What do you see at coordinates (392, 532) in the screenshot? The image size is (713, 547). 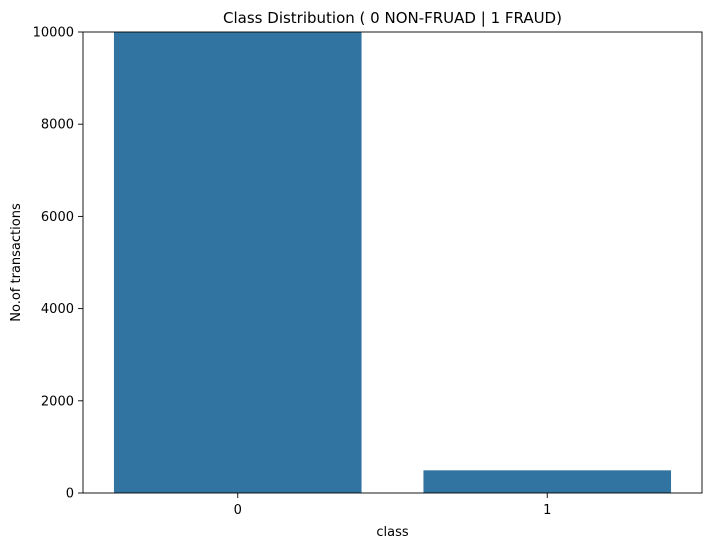 I see `x-axis-label: class` at bounding box center [392, 532].